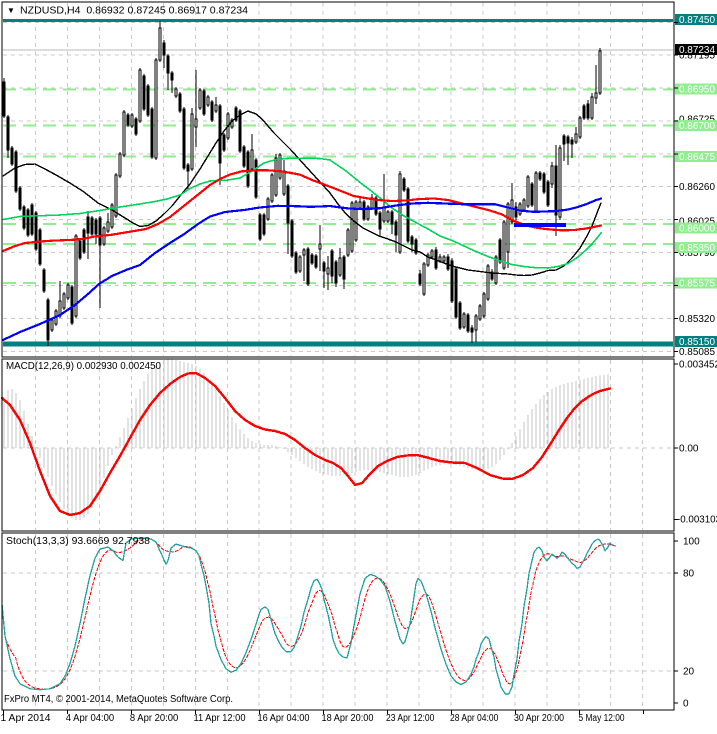 The image size is (717, 734). I want to click on svg-text: 5 May 12:00, so click(602, 718).